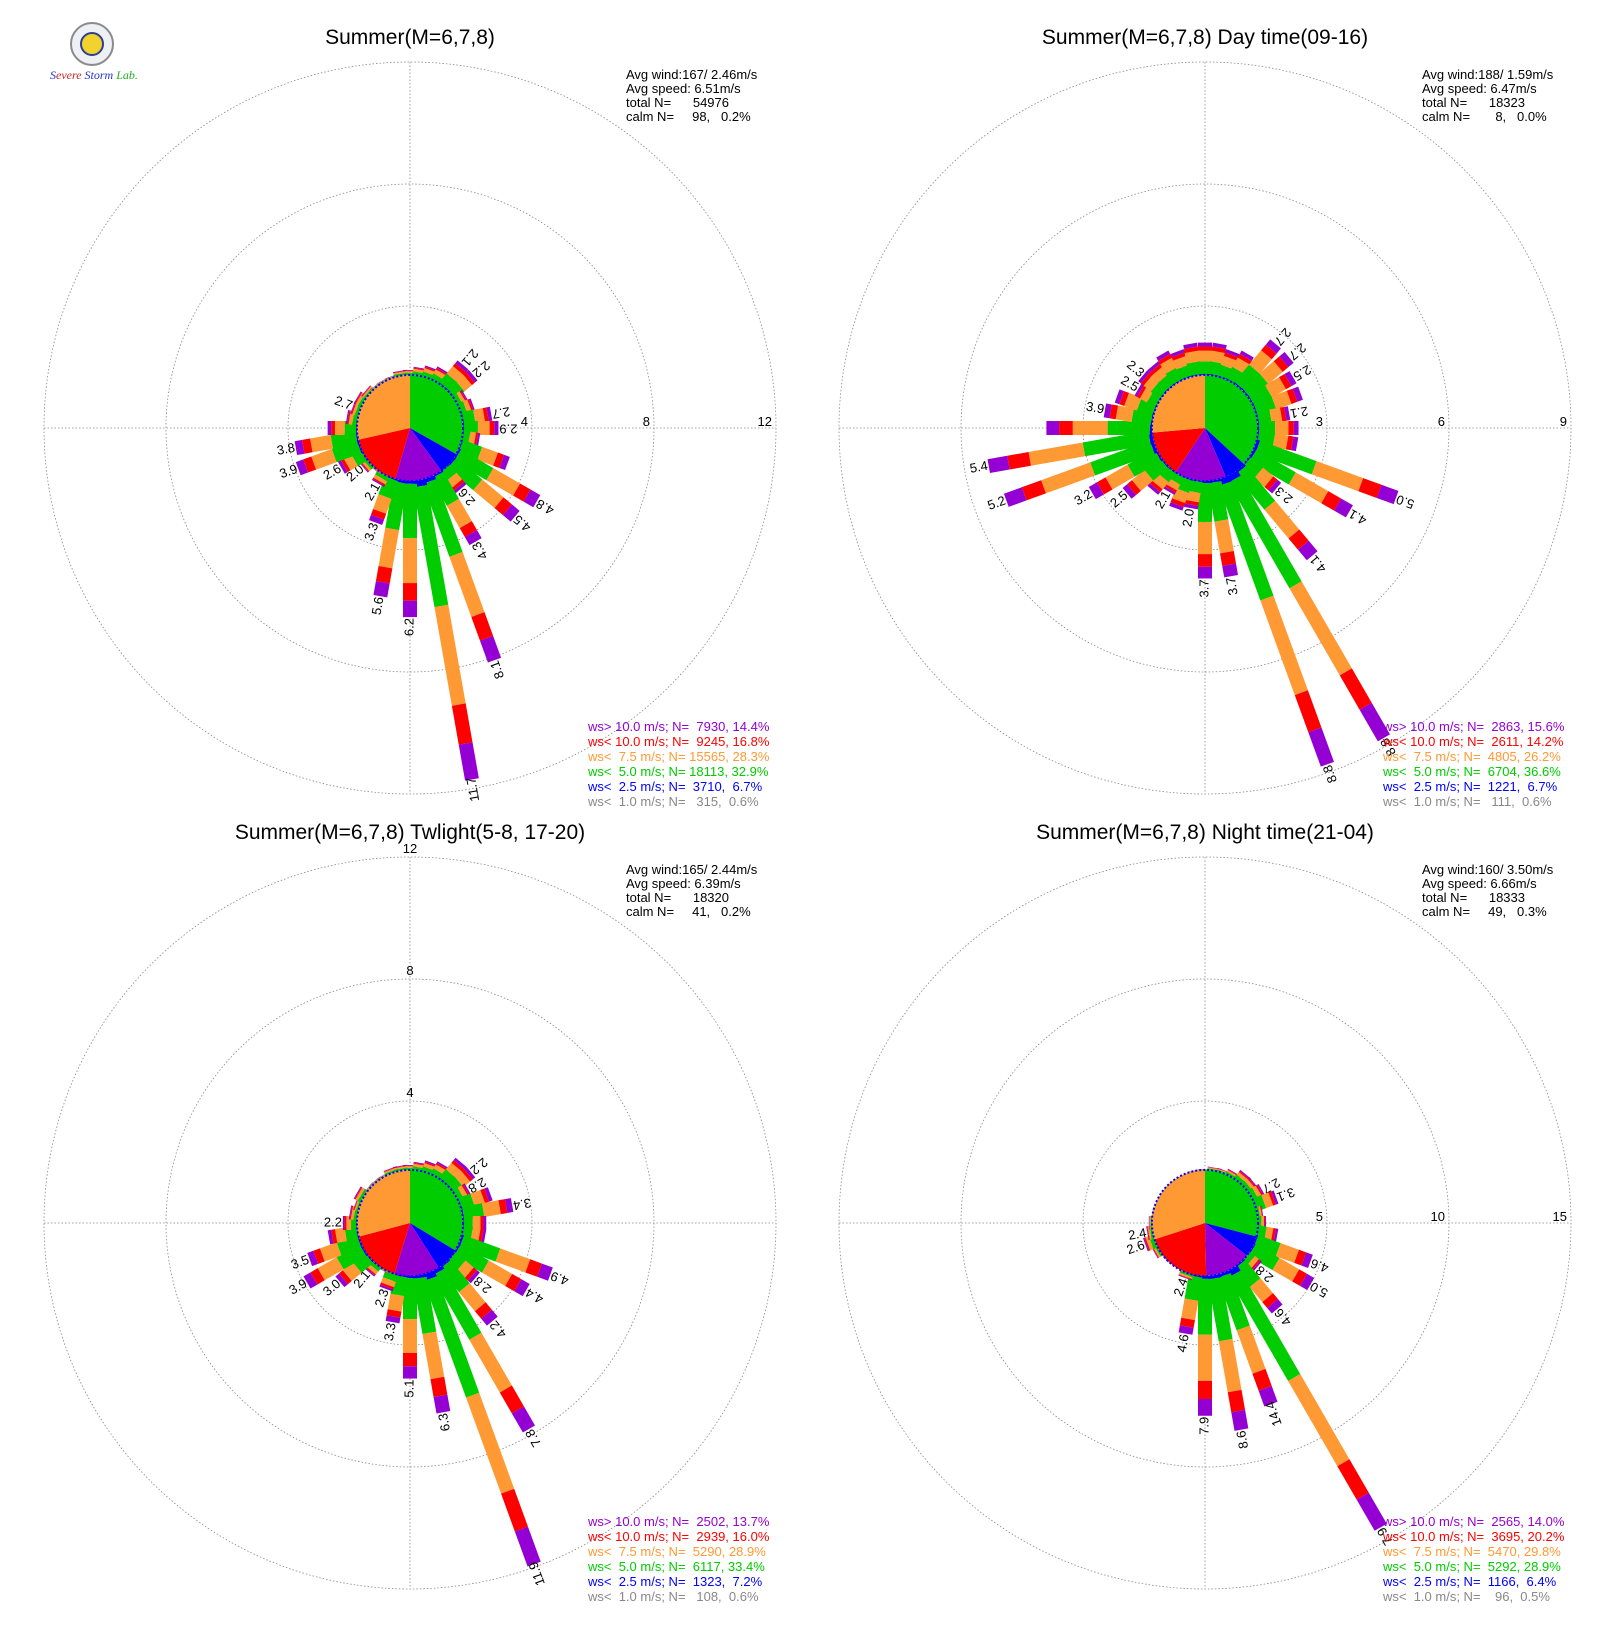 This screenshot has width=1620, height=1640. What do you see at coordinates (390, 1332) in the screenshot?
I see `bar-value-label: 3.3` at bounding box center [390, 1332].